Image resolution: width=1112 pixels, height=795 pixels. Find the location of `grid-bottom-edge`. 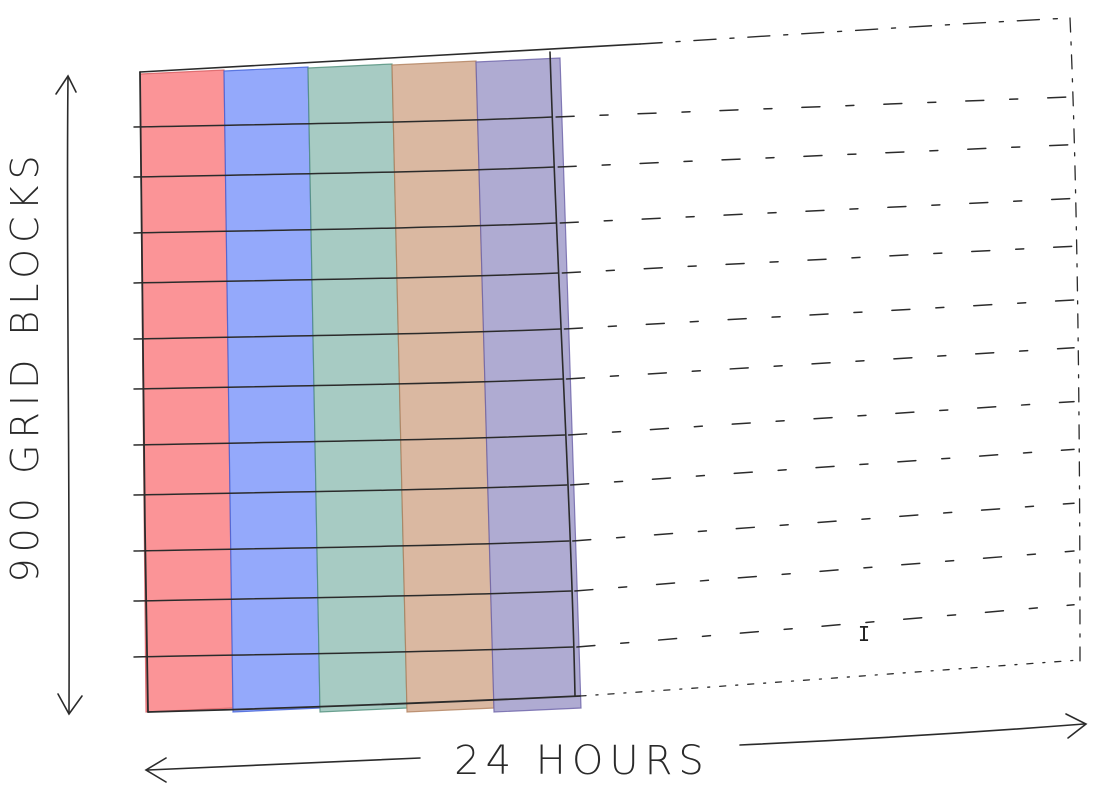

grid-bottom-edge is located at coordinates (364, 704).